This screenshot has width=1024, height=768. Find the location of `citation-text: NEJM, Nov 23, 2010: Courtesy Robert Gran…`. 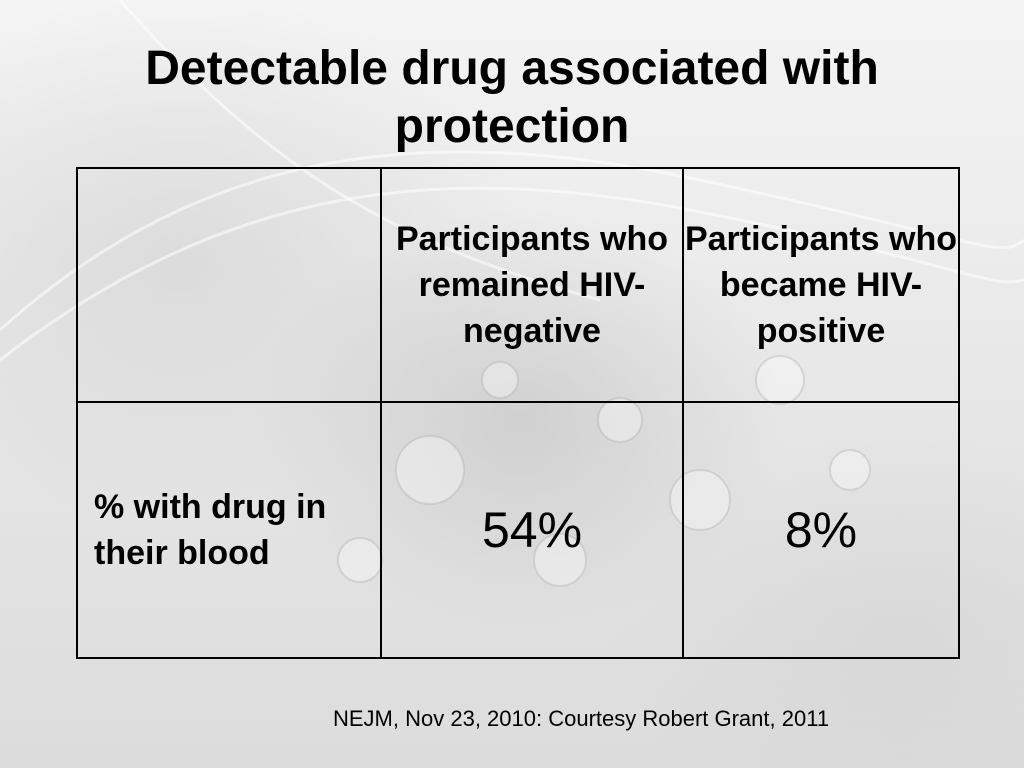

citation-text: NEJM, Nov 23, 2010: Courtesy Robert Gran… is located at coordinates (581, 718).